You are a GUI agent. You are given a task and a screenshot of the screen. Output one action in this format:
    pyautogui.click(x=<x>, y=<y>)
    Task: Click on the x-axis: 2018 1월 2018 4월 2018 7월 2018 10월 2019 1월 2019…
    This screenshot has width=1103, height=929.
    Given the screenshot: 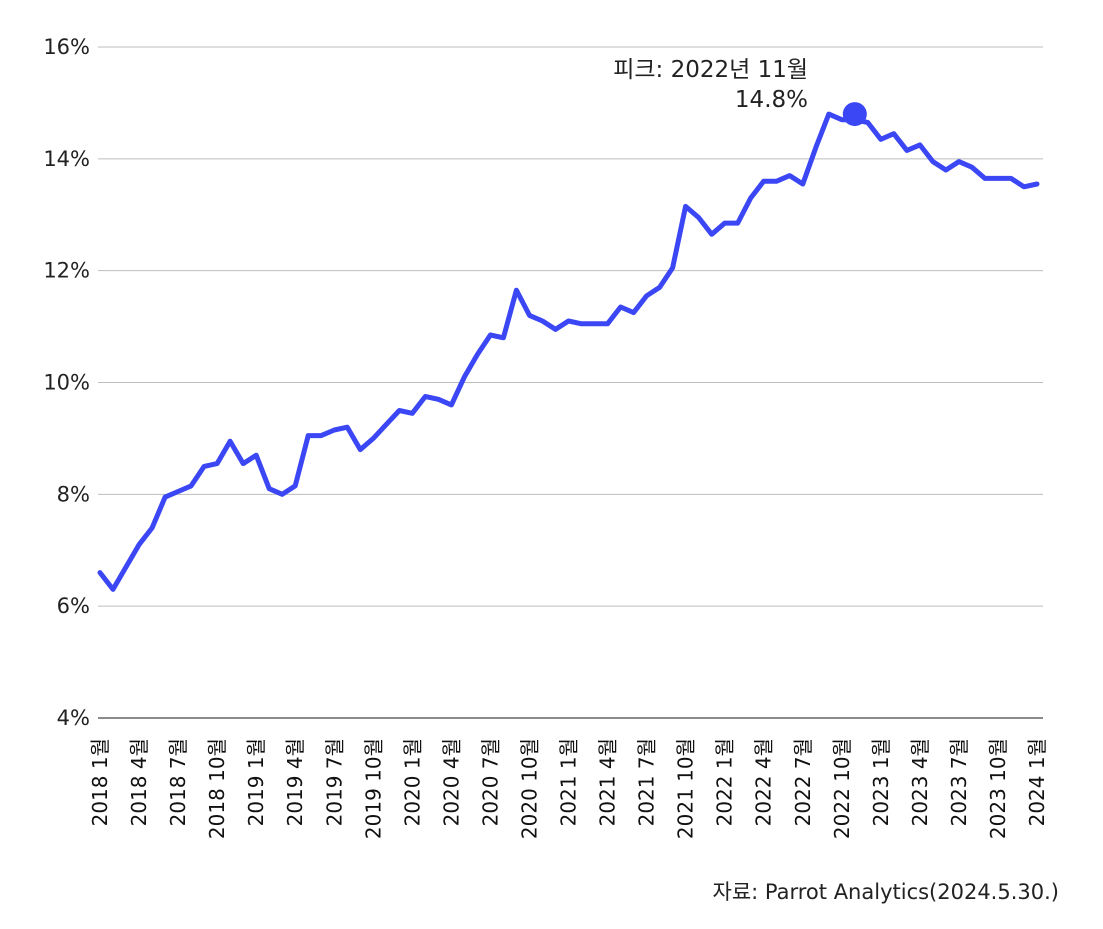 What is the action you would take?
    pyautogui.click(x=568, y=788)
    